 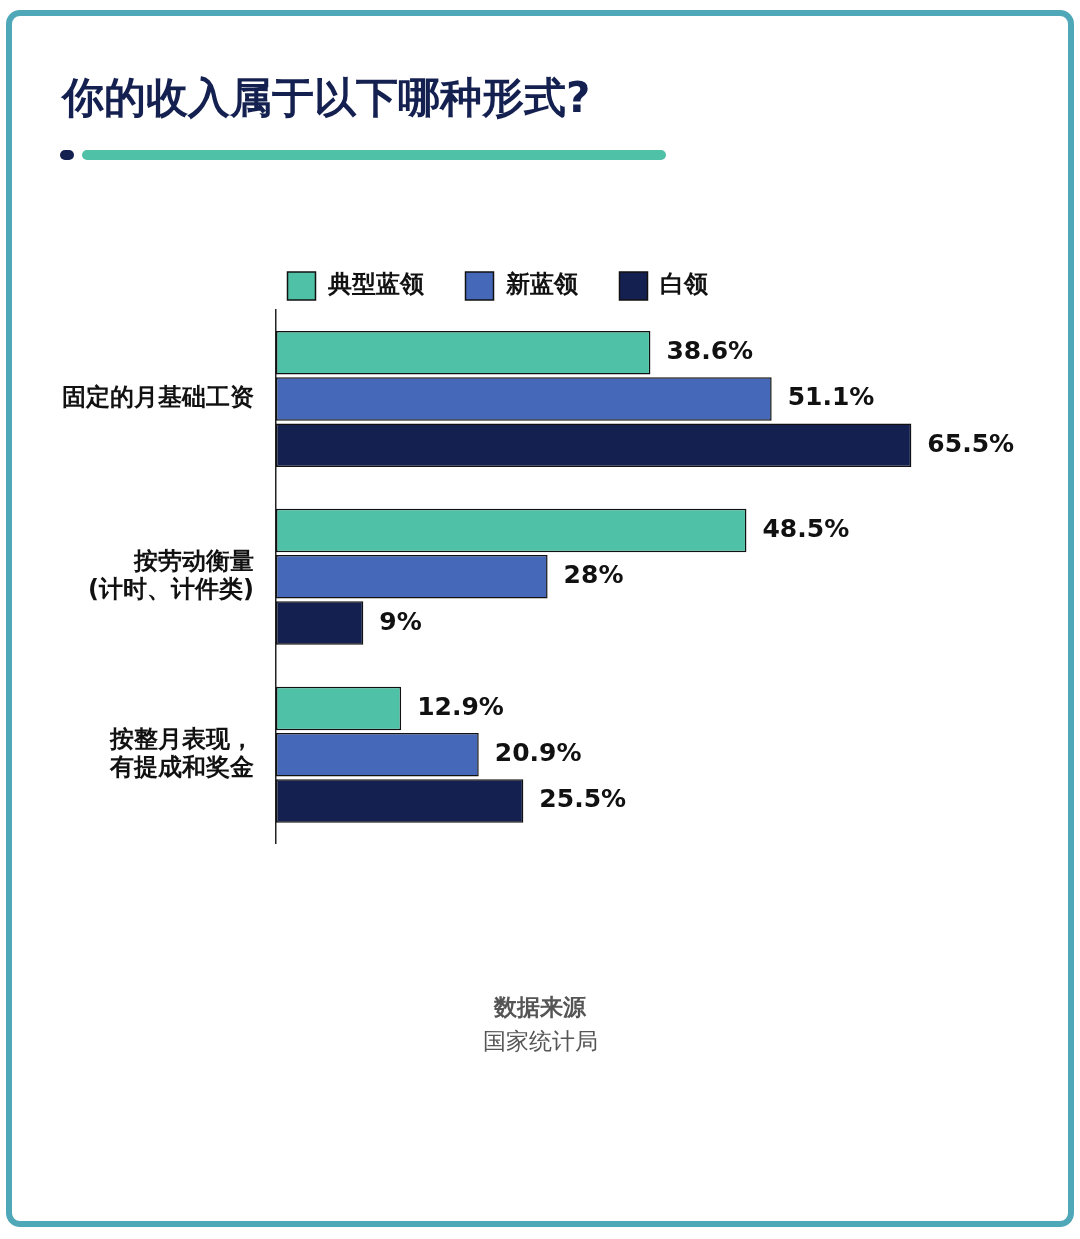 What do you see at coordinates (375, 284) in the screenshot?
I see `legend-label: 典型蓝领` at bounding box center [375, 284].